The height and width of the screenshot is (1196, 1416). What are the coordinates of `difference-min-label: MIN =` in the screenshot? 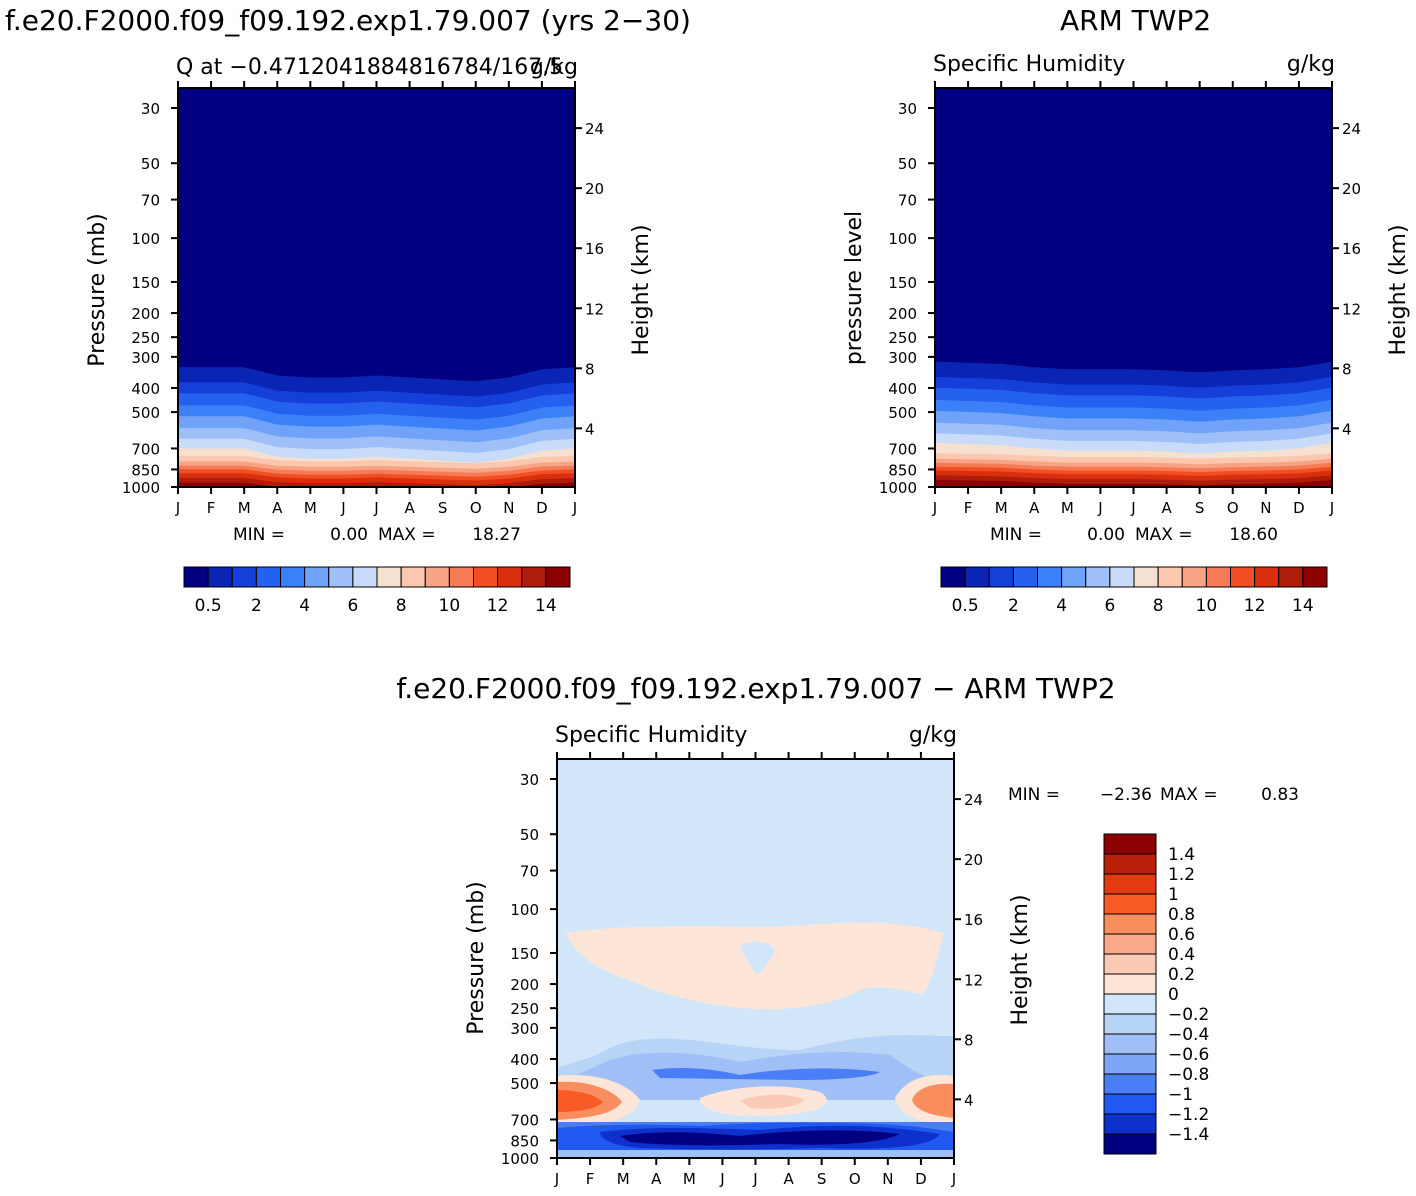 It's located at (1034, 795).